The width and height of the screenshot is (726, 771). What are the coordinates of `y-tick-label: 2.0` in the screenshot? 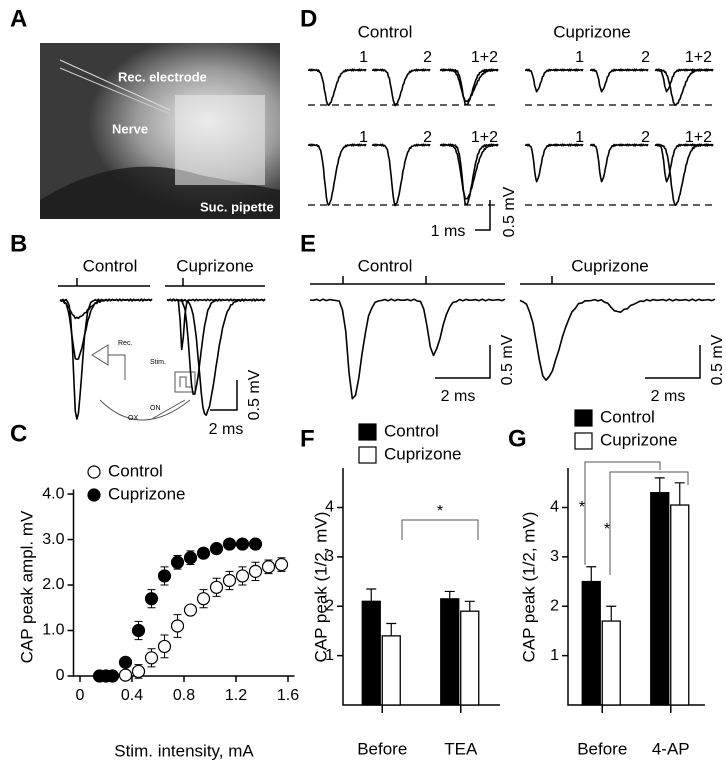 It's located at (53, 584).